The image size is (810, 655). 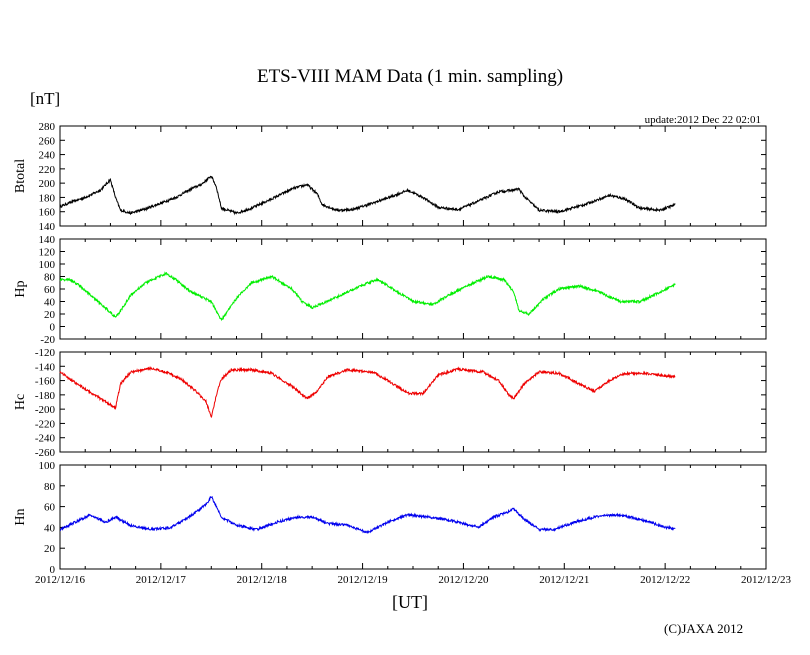 What do you see at coordinates (262, 580) in the screenshot?
I see `x-tick-label: 2012/12/18` at bounding box center [262, 580].